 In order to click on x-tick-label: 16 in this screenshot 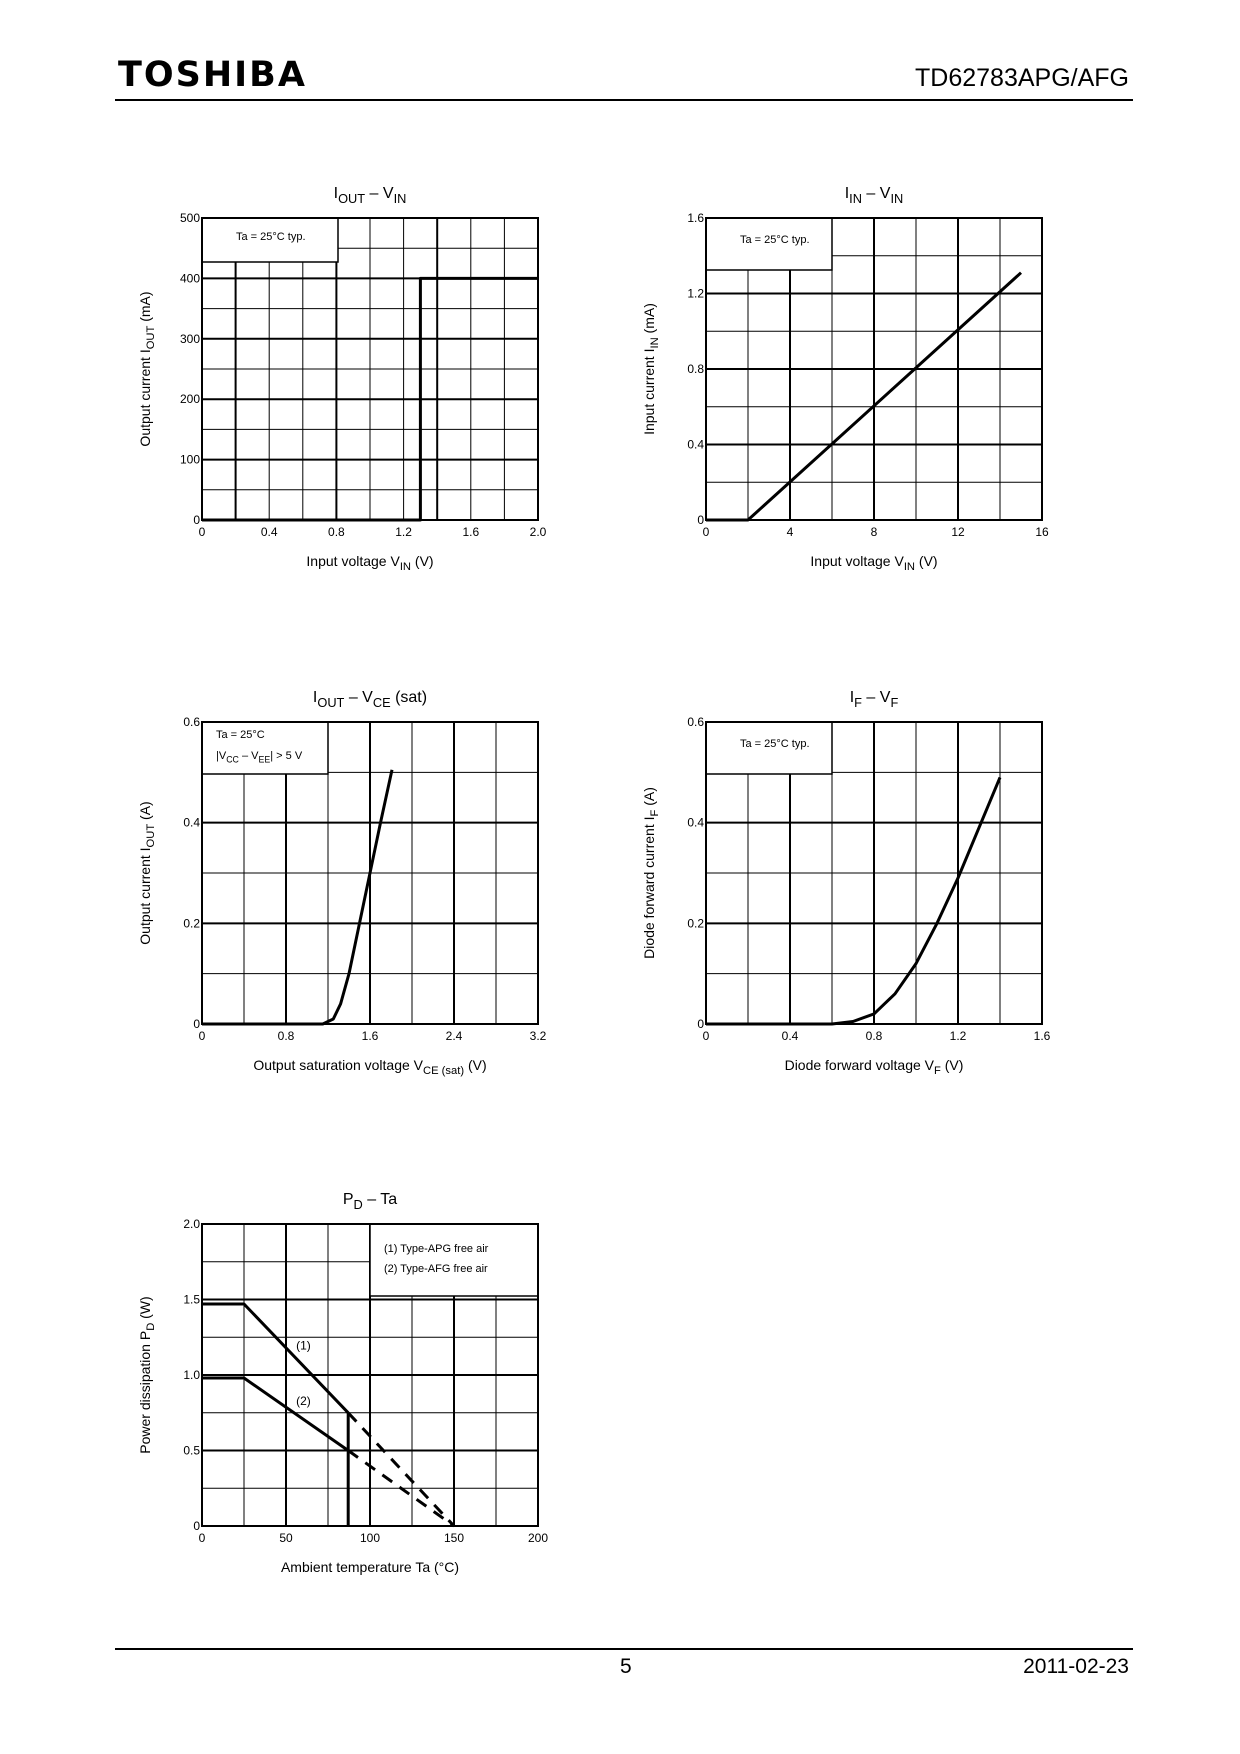, I will do `click(1042, 532)`.